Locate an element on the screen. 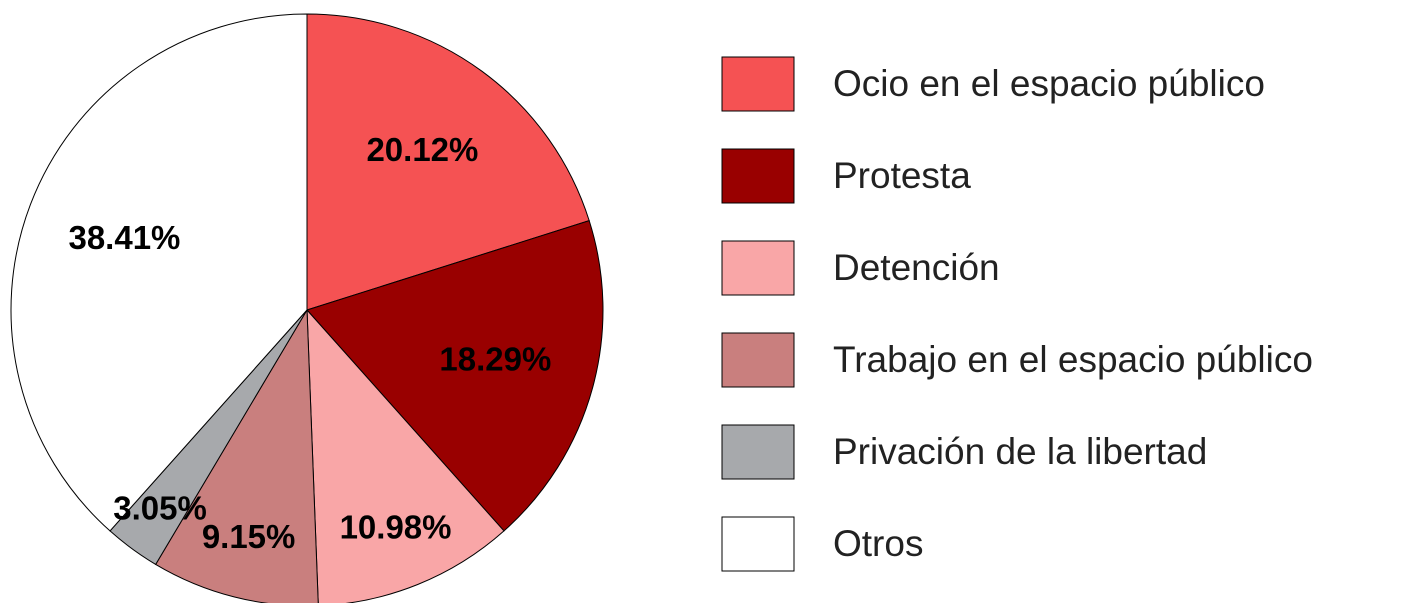 The height and width of the screenshot is (603, 1413). data-label: 18.29% is located at coordinates (495, 358).